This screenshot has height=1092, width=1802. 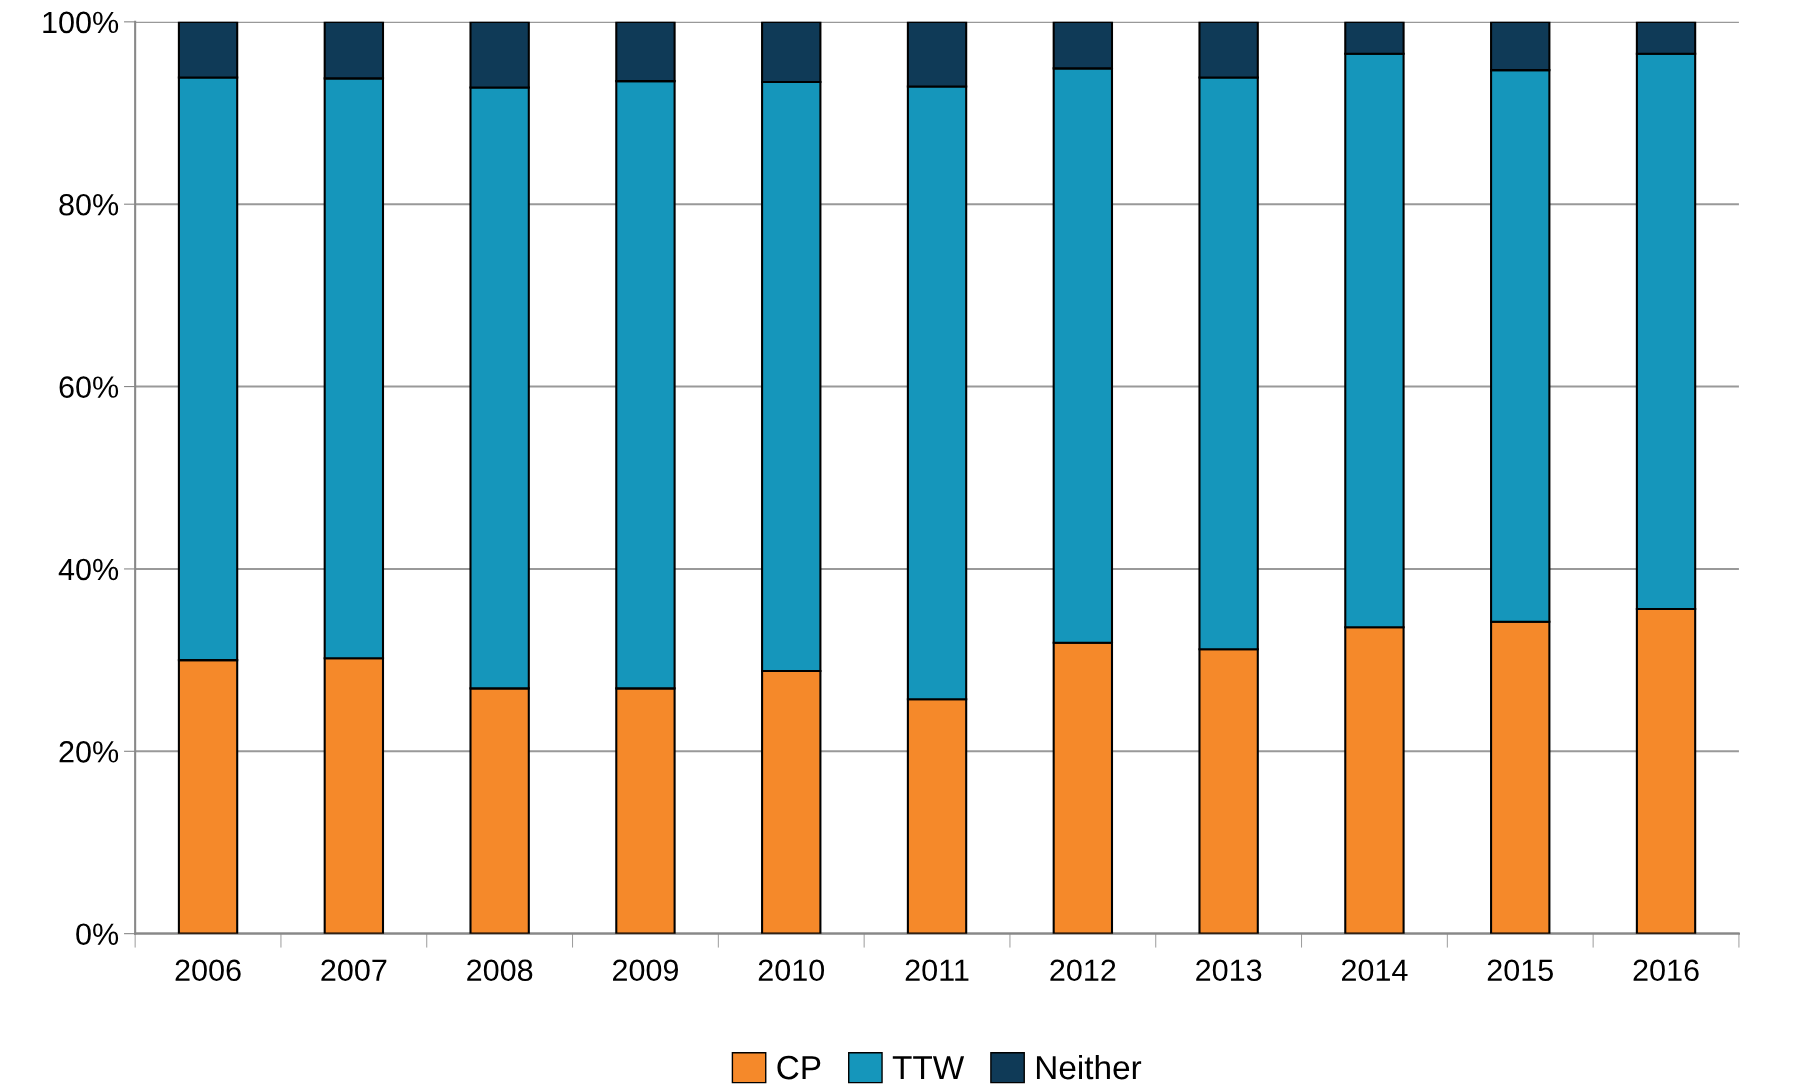 What do you see at coordinates (1229, 970) in the screenshot?
I see `x-tick-label: 2013` at bounding box center [1229, 970].